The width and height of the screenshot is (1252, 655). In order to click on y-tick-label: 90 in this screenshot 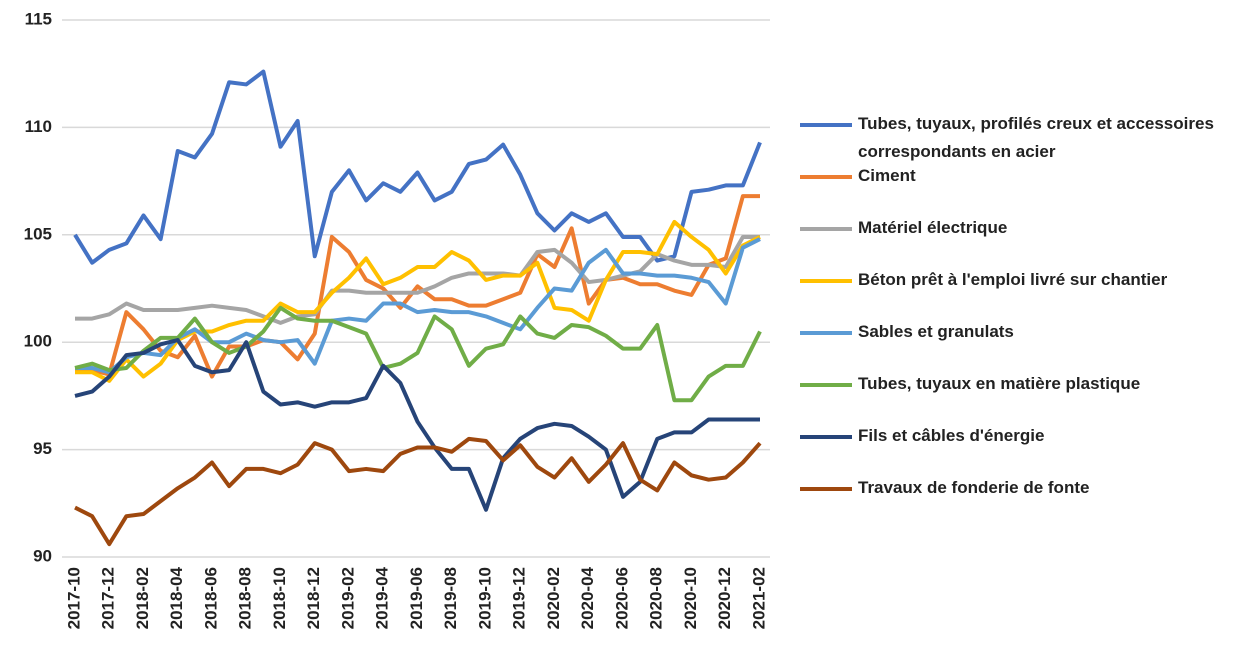, I will do `click(42, 555)`.